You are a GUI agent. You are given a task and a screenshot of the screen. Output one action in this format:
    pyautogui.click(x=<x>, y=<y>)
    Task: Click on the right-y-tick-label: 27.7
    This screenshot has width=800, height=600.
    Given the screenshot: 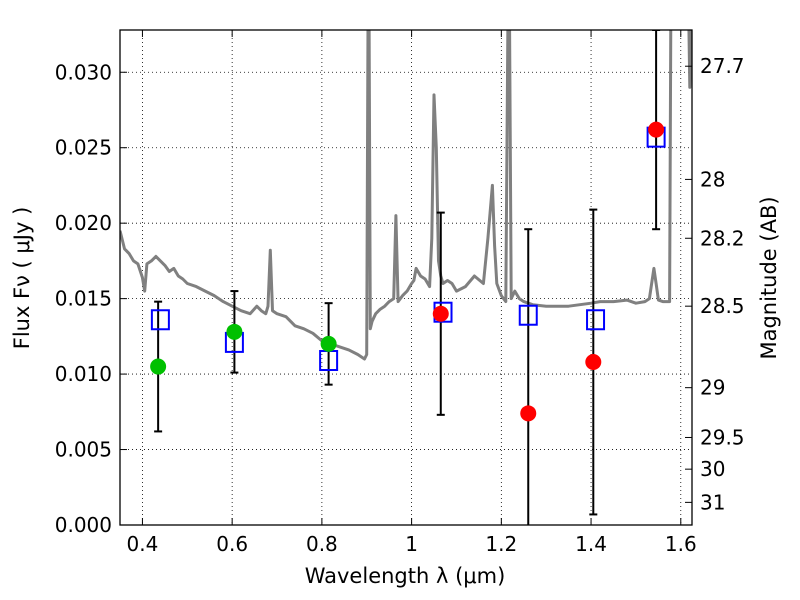 What is the action you would take?
    pyautogui.click(x=722, y=66)
    